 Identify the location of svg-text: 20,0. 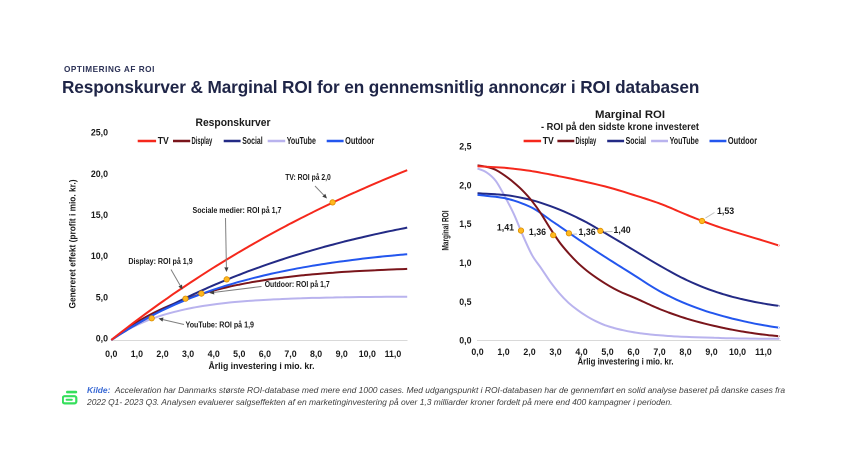
(99, 174).